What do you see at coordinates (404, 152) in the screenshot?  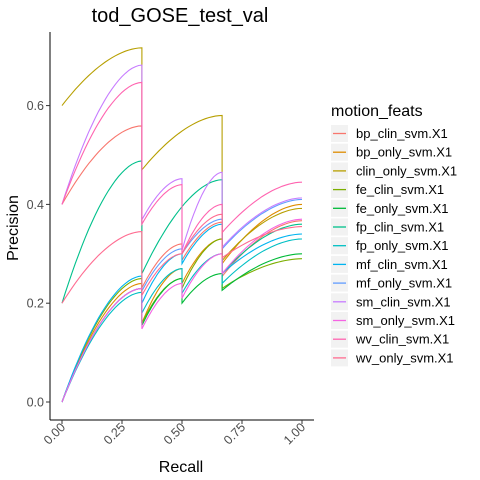 I see `legend-label: bp_only_svm.X1` at bounding box center [404, 152].